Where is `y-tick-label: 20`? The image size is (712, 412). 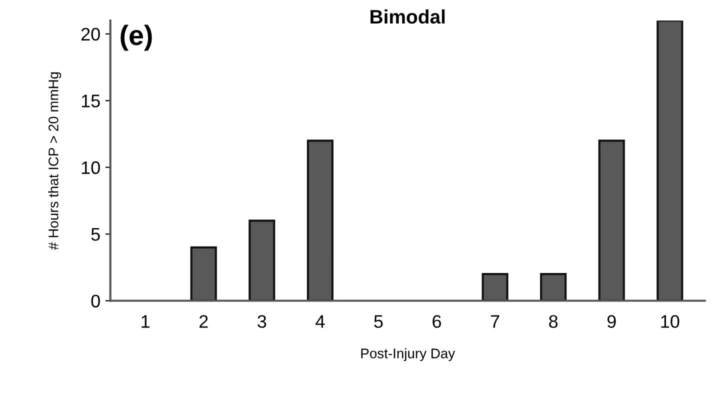
y-tick-label: 20 is located at coordinates (90, 34).